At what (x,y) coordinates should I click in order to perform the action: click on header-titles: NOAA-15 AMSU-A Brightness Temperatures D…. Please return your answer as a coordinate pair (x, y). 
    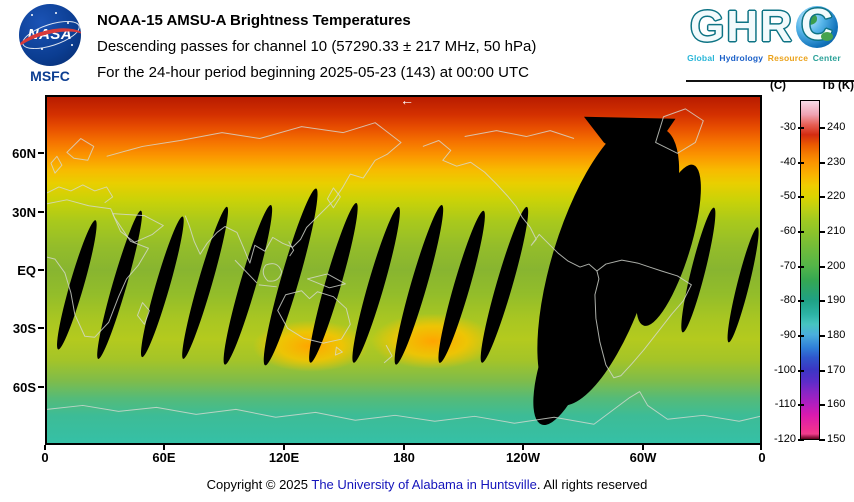
    Looking at the image, I should click on (316, 47).